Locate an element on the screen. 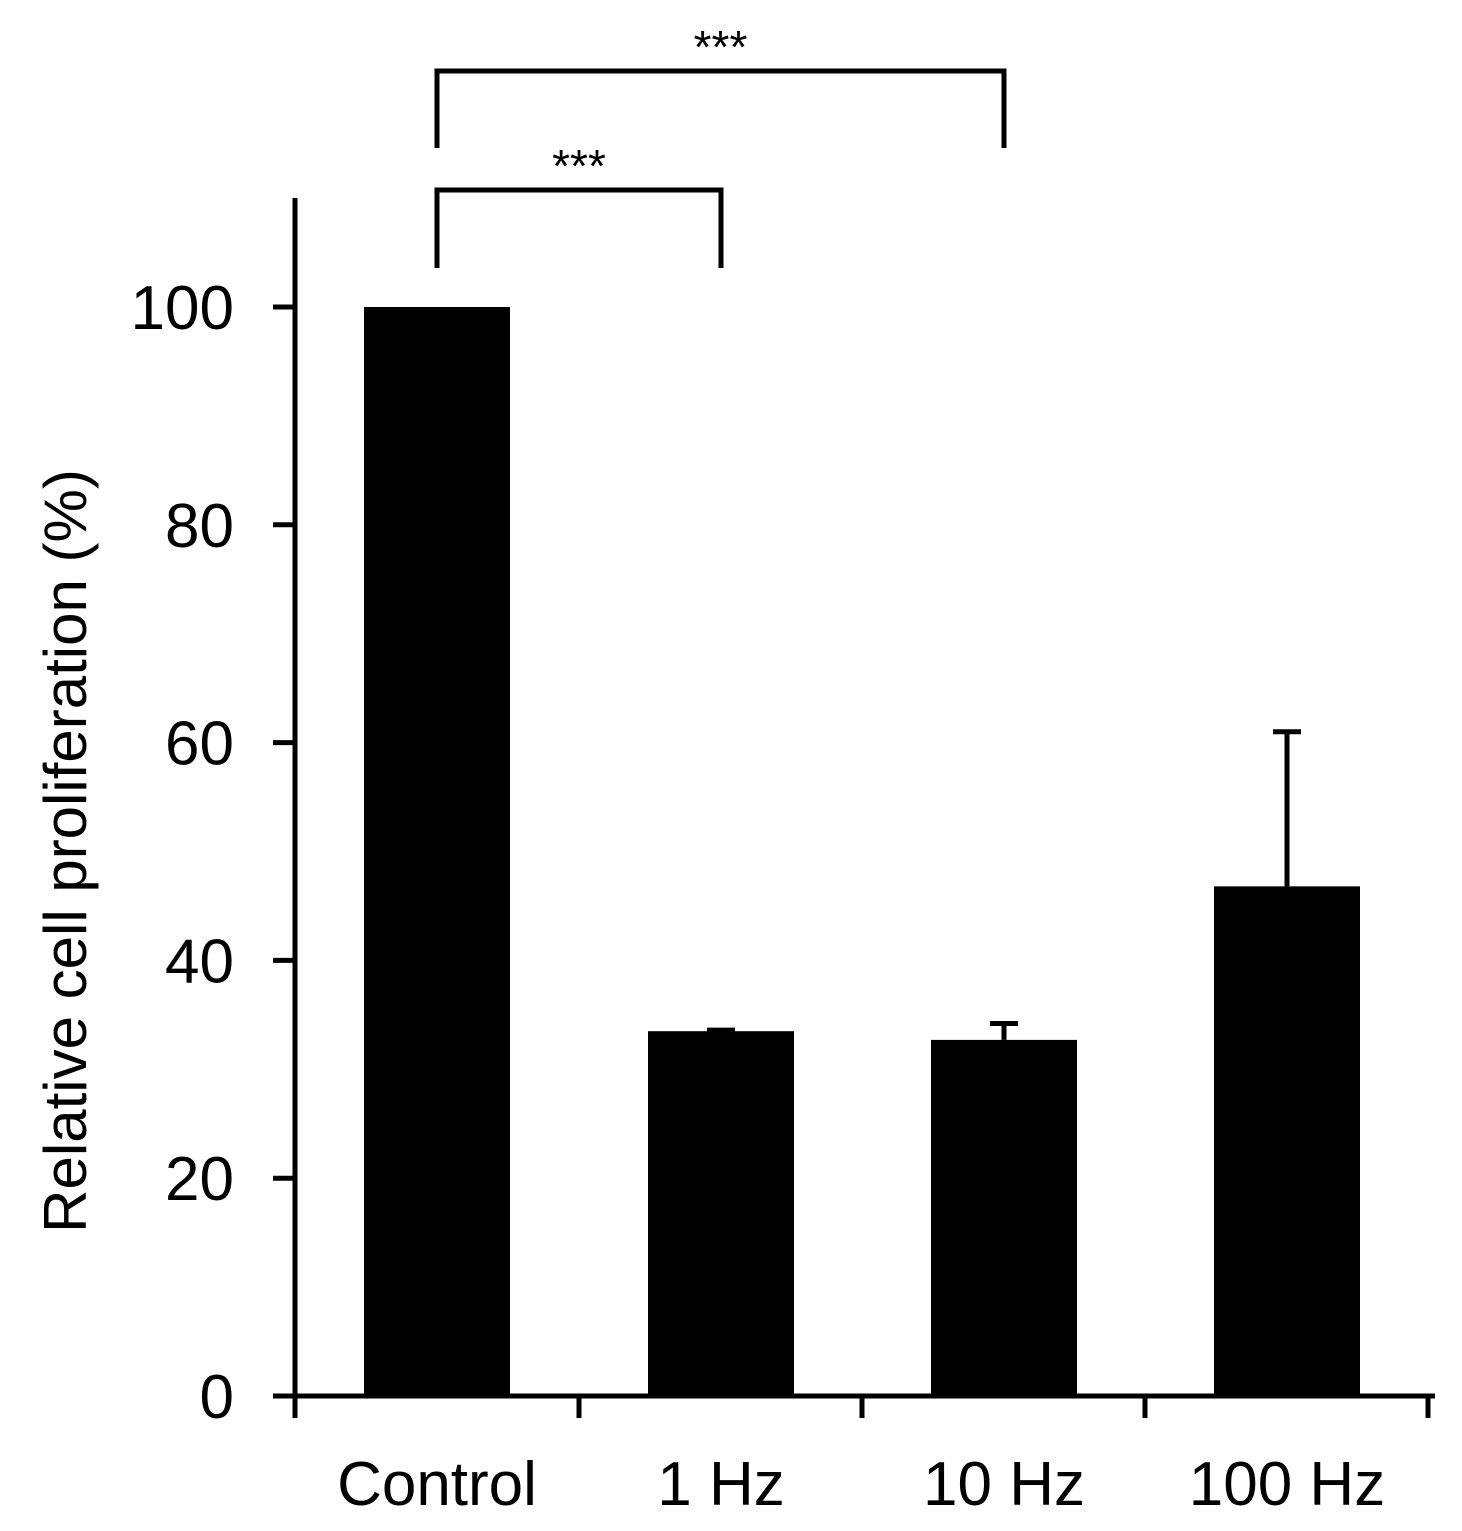 Image resolution: width=1462 pixels, height=1531 pixels. y-ticks: 0 20 40 60 80 100 is located at coordinates (213, 853).